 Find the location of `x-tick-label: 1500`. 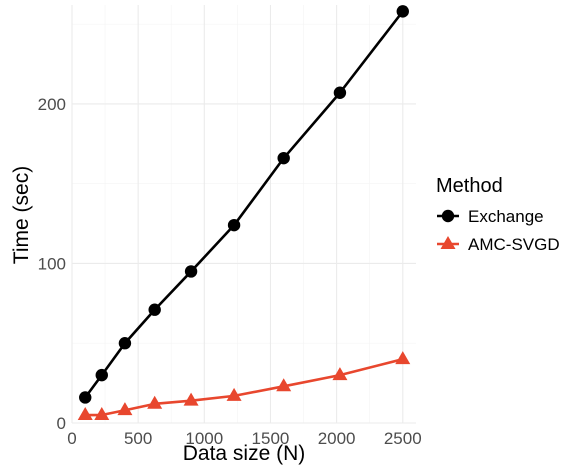

x-tick-label: 1500 is located at coordinates (271, 438).